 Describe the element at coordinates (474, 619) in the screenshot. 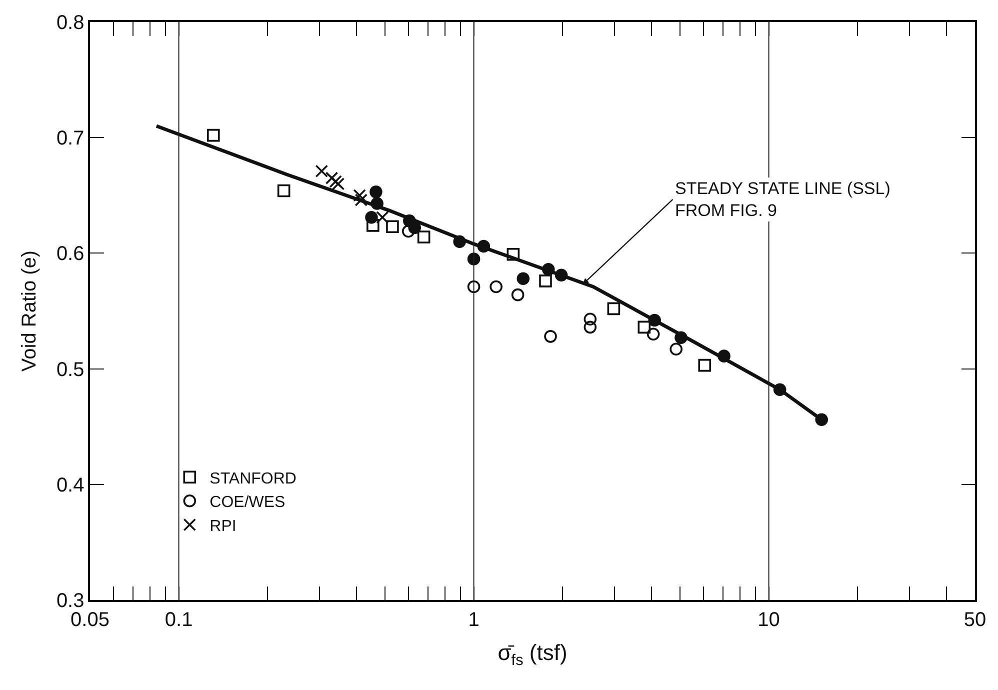

I see `x-tick-label: 1` at that location.